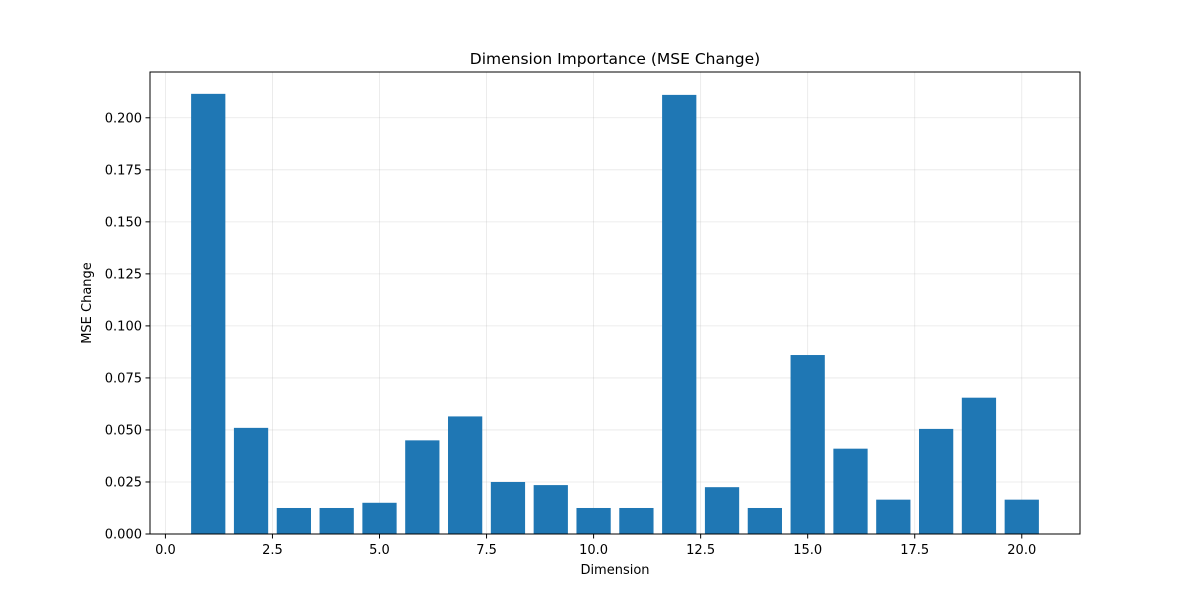  What do you see at coordinates (379, 550) in the screenshot?
I see `x-tick-label: 5.0` at bounding box center [379, 550].